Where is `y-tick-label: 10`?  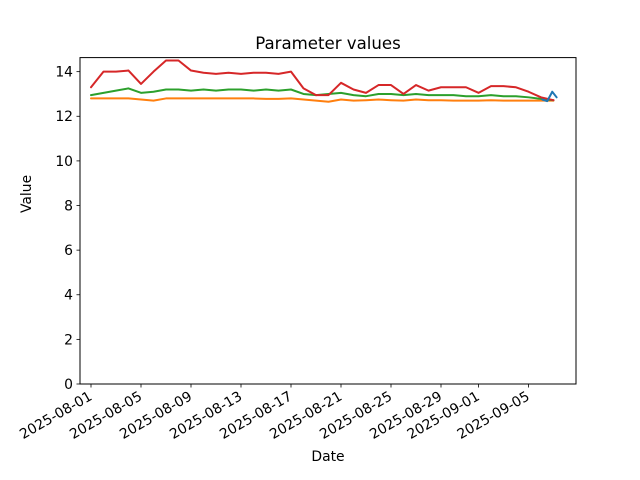 y-tick-label: 10 is located at coordinates (64, 162).